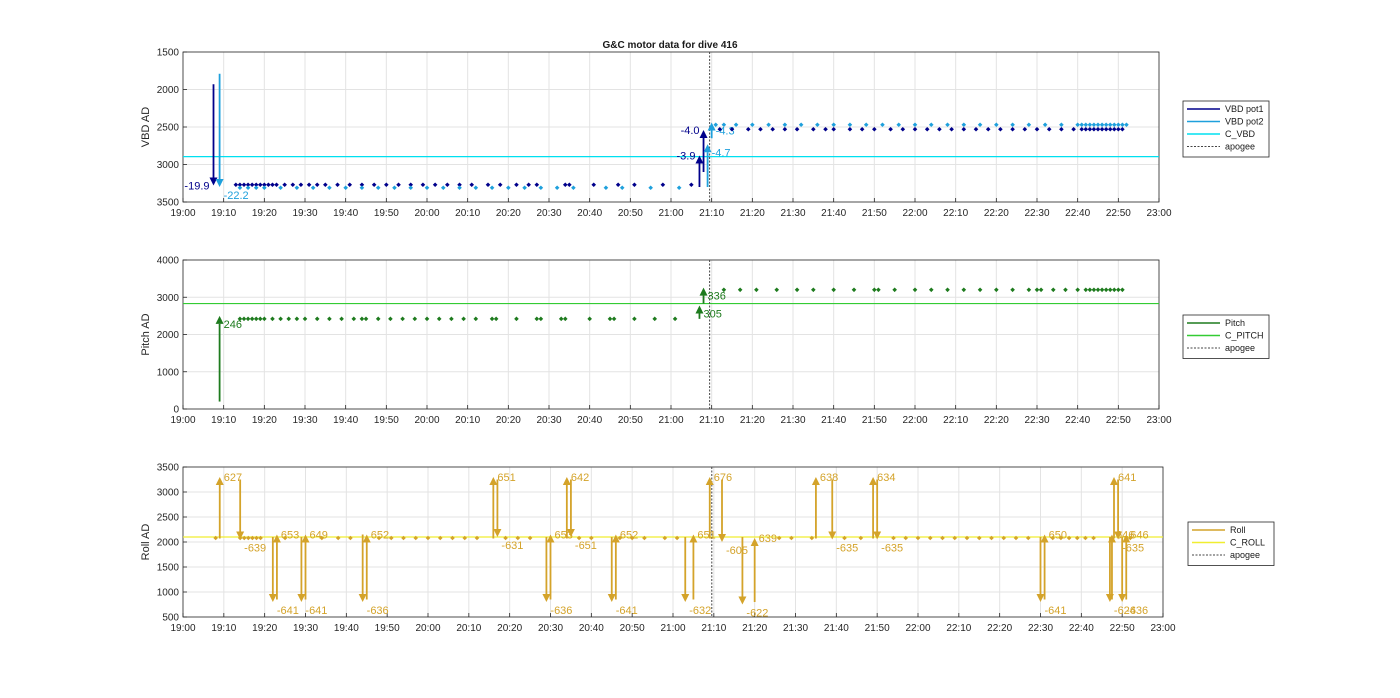 This screenshot has height=698, width=1400. What do you see at coordinates (580, 478) in the screenshot?
I see `arrow-label: 642` at bounding box center [580, 478].